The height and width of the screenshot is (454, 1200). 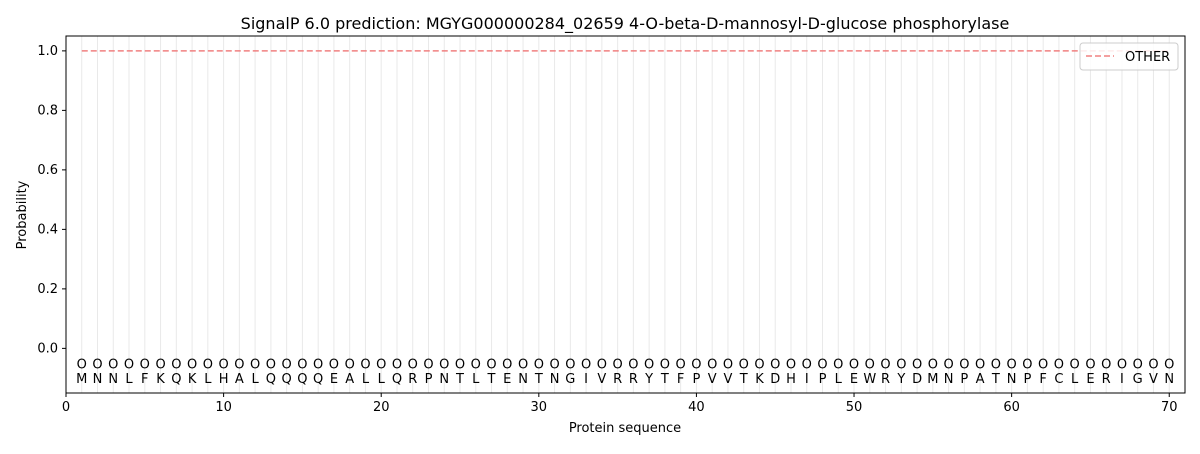 What do you see at coordinates (539, 407) in the screenshot?
I see `x-tick-label: 30` at bounding box center [539, 407].